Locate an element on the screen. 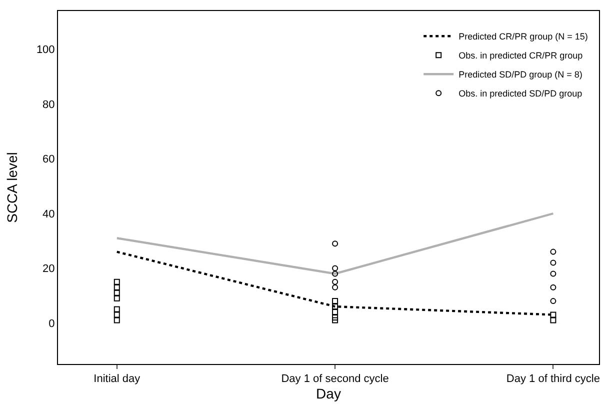  x-axis-title: Day is located at coordinates (328, 394).